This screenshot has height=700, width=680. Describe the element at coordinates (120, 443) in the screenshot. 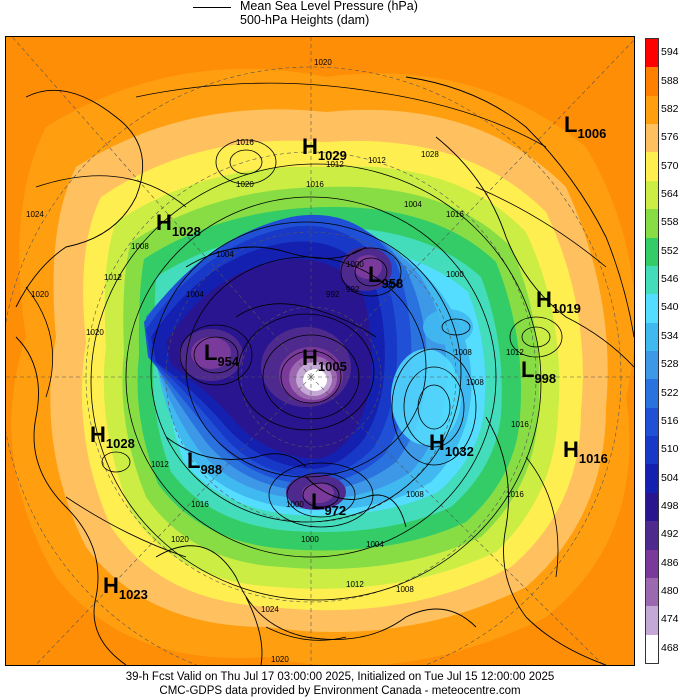

I see `pressure-center-value: 1028` at that location.